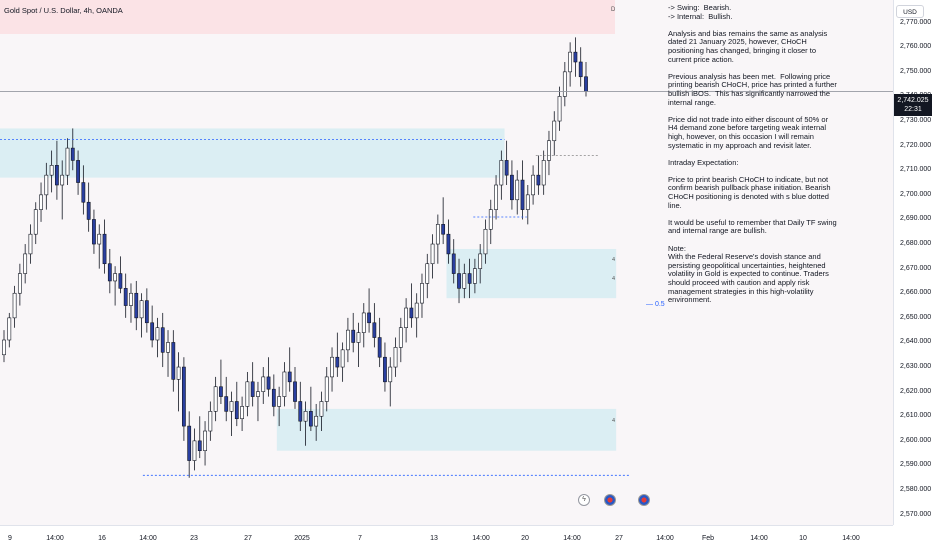  Describe the element at coordinates (915, 120) in the screenshot. I see `price-tick-label: 2,730.000` at that location.